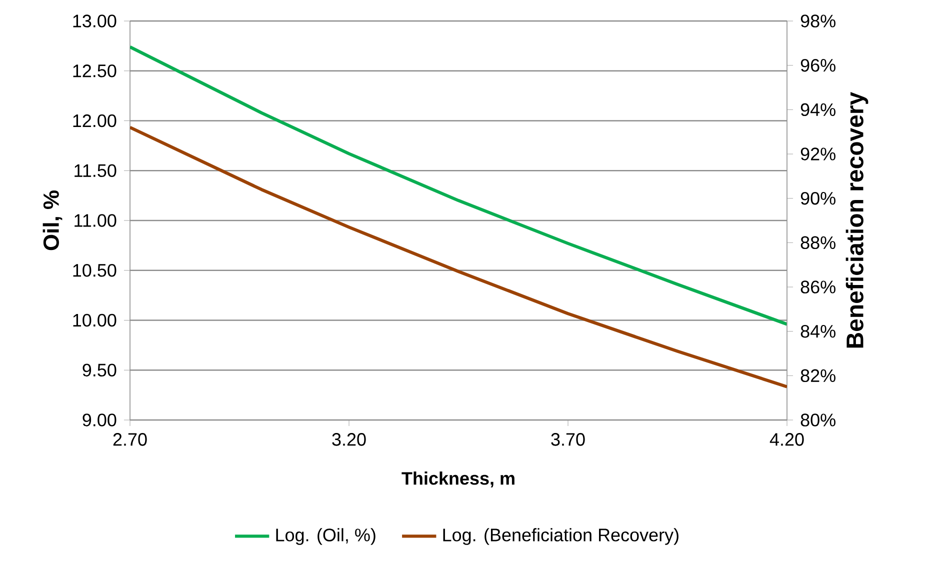 This screenshot has width=932, height=570. What do you see at coordinates (94, 121) in the screenshot?
I see `y-tick-label: 12.00` at bounding box center [94, 121].